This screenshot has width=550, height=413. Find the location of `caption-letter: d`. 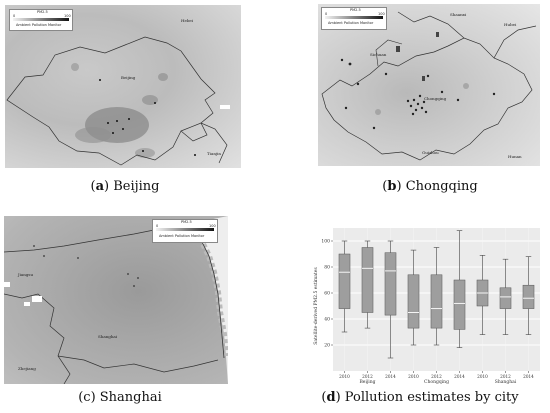

caption-letter: d is located at coordinates (331, 397).